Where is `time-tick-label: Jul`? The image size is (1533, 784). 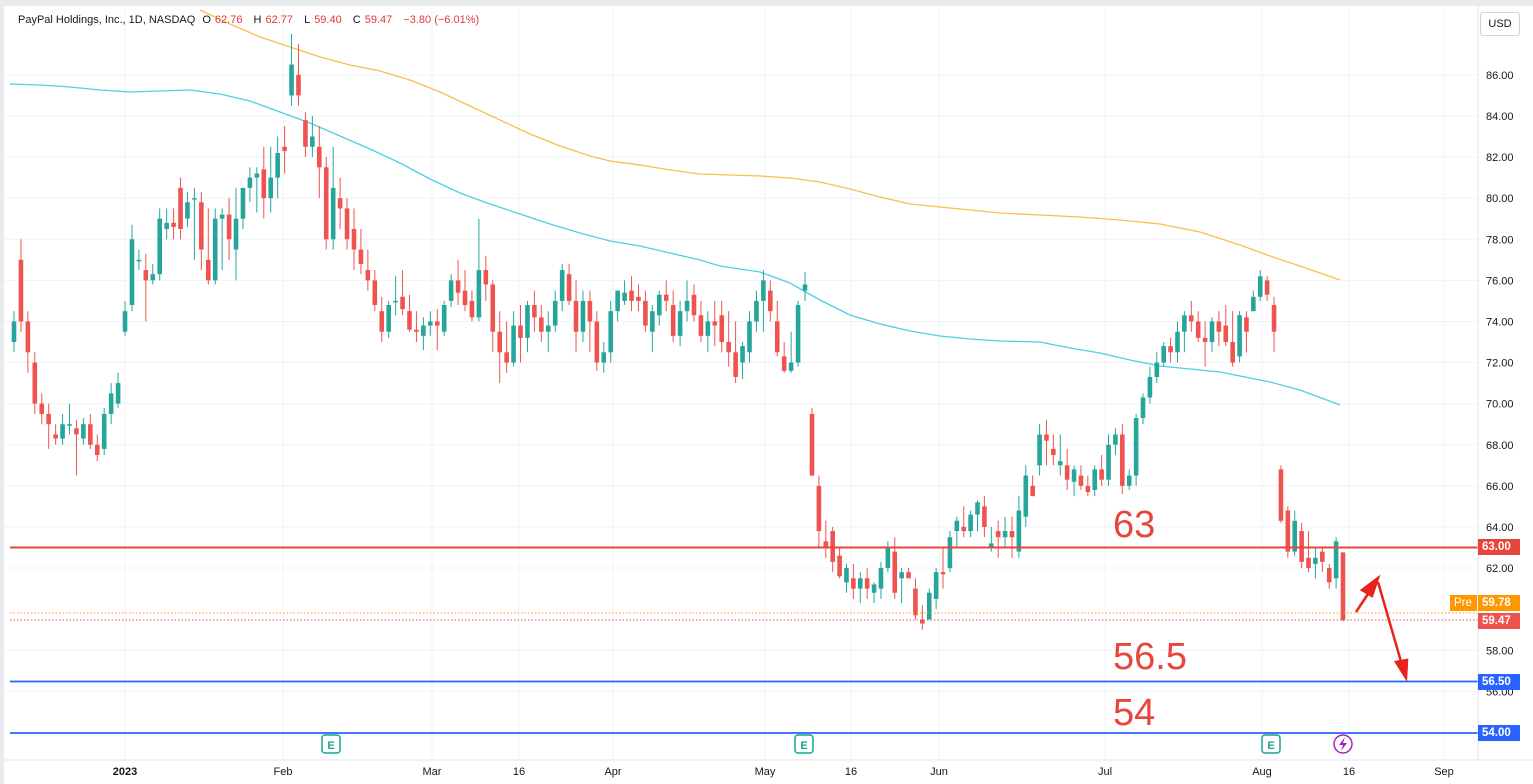
time-tick-label: Jul is located at coordinates (1105, 772).